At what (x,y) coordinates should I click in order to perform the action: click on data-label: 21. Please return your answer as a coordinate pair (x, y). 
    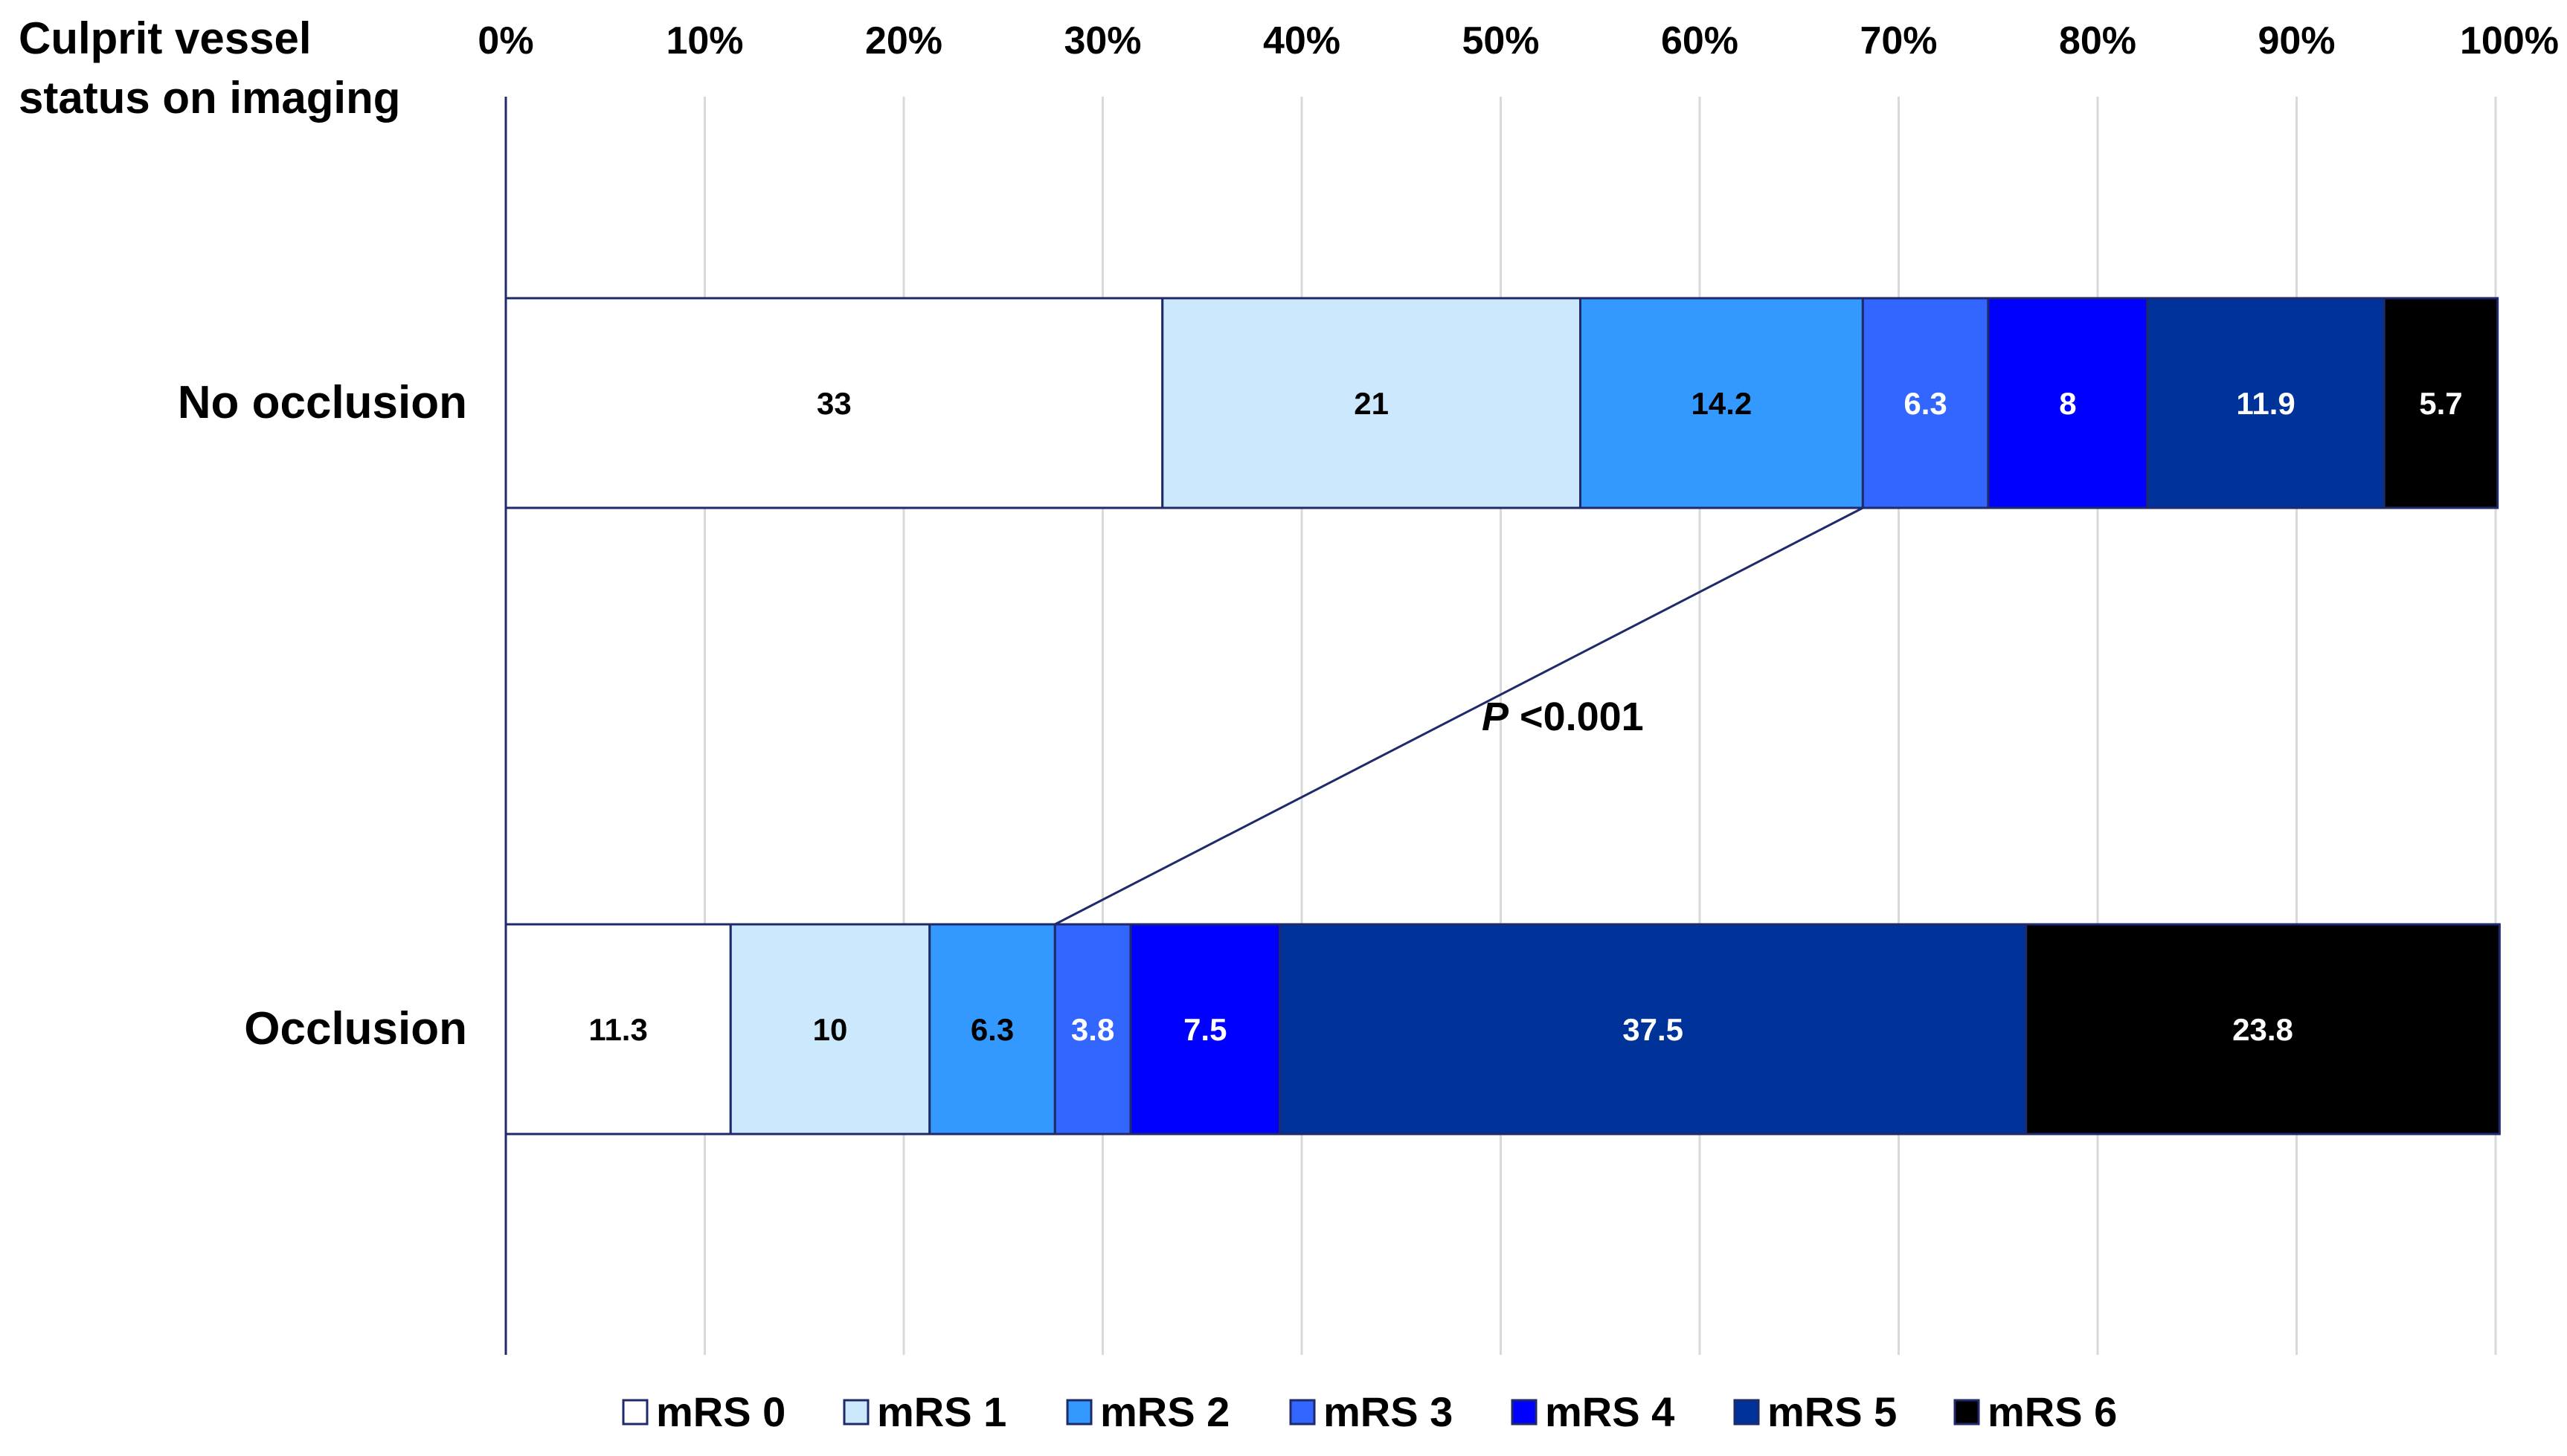
    Looking at the image, I should click on (1371, 404).